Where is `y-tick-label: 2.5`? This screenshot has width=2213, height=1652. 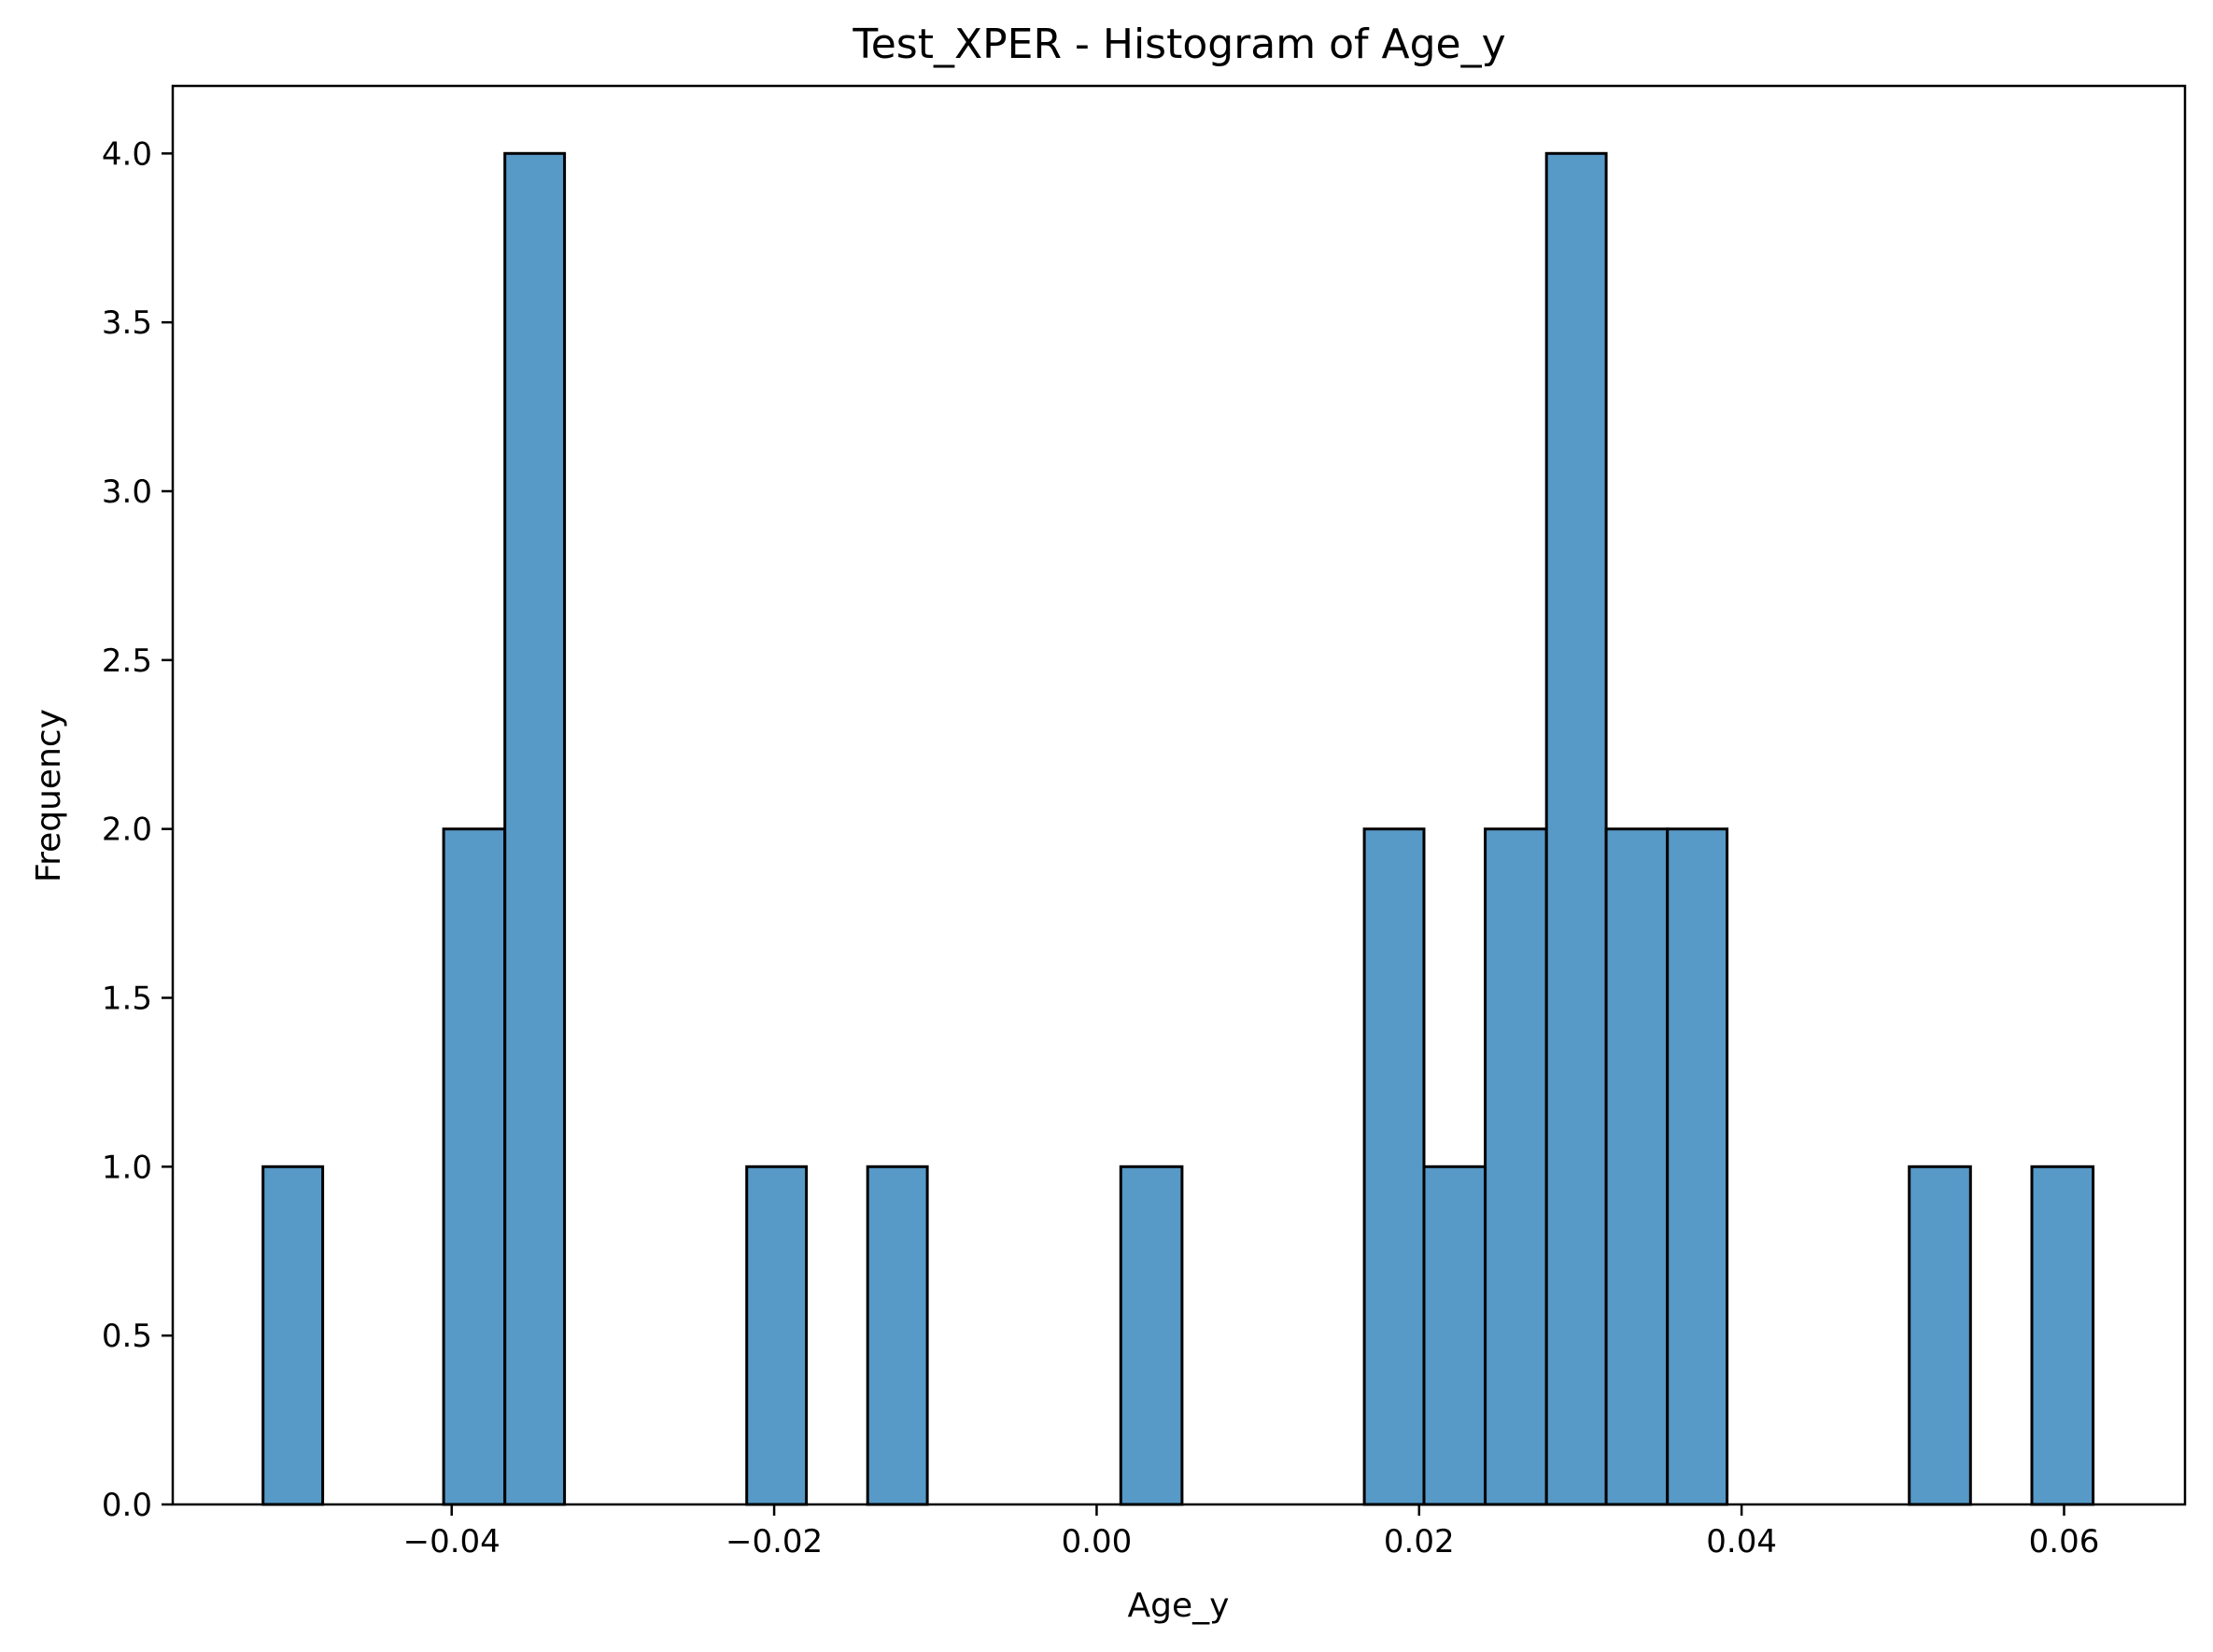 y-tick-label: 2.5 is located at coordinates (127, 661).